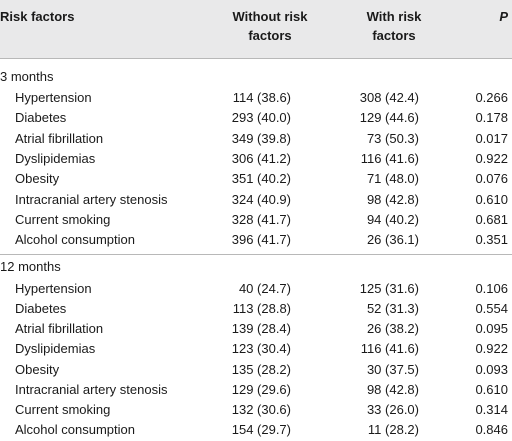 This screenshot has width=512, height=441. What do you see at coordinates (264, 288) in the screenshot?
I see `without-value: 40 (24.7)` at bounding box center [264, 288].